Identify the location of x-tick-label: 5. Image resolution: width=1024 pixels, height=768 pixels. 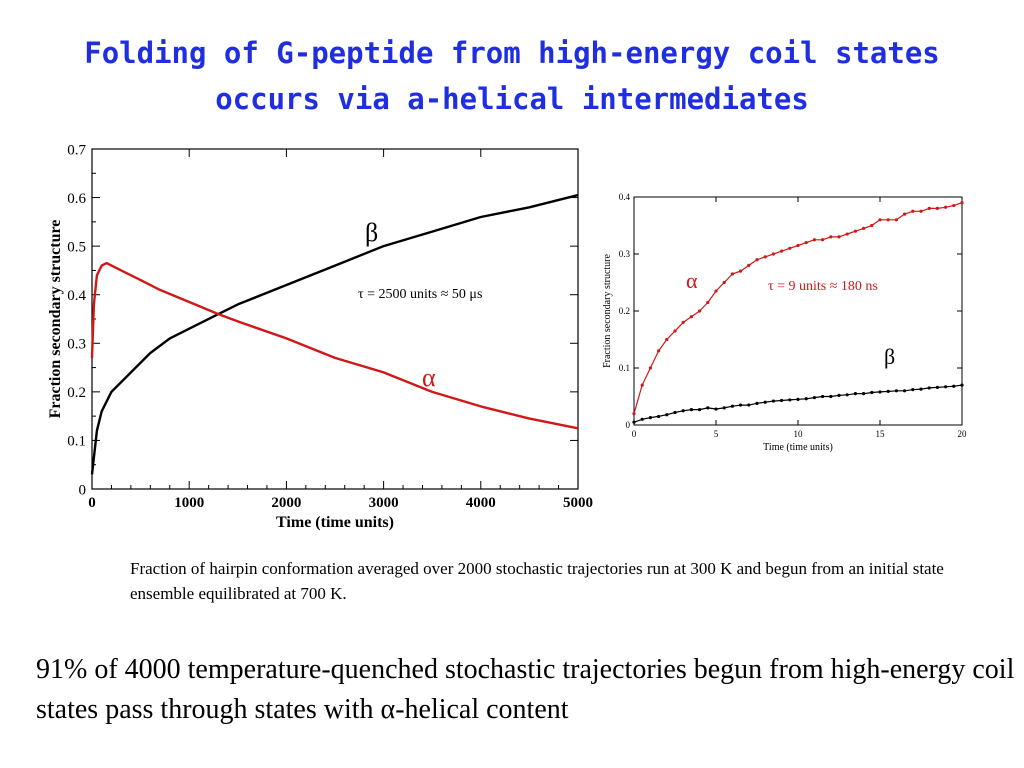
(716, 434).